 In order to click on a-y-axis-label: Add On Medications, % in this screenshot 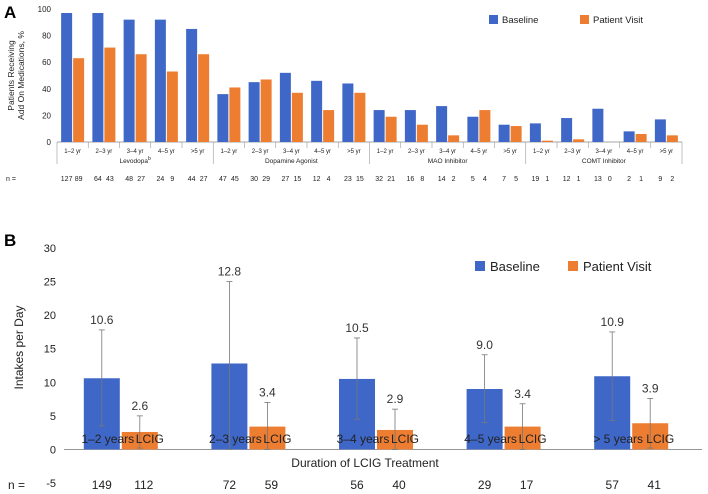, I will do `click(21, 75)`.